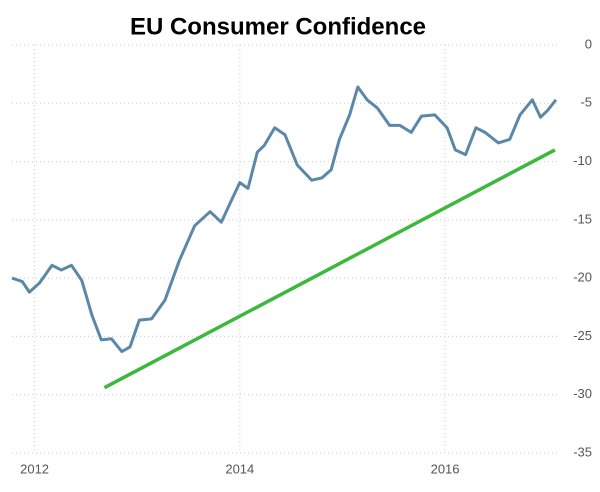 This screenshot has width=600, height=492. Describe the element at coordinates (582, 335) in the screenshot. I see `y-tick-label: -25` at that location.